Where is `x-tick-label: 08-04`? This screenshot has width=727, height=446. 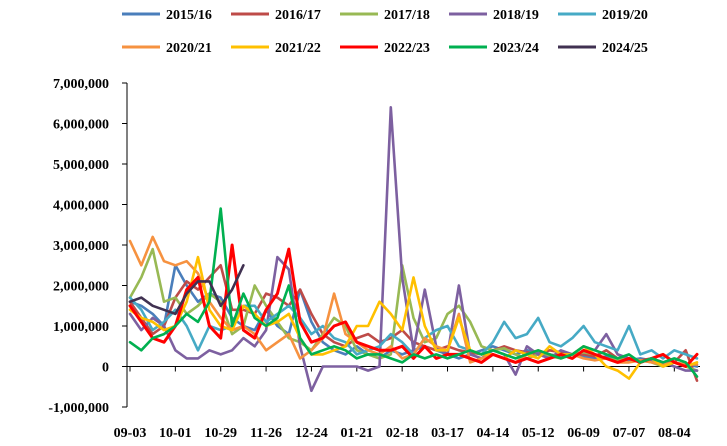 x-tick-label: 08-04 is located at coordinates (674, 433).